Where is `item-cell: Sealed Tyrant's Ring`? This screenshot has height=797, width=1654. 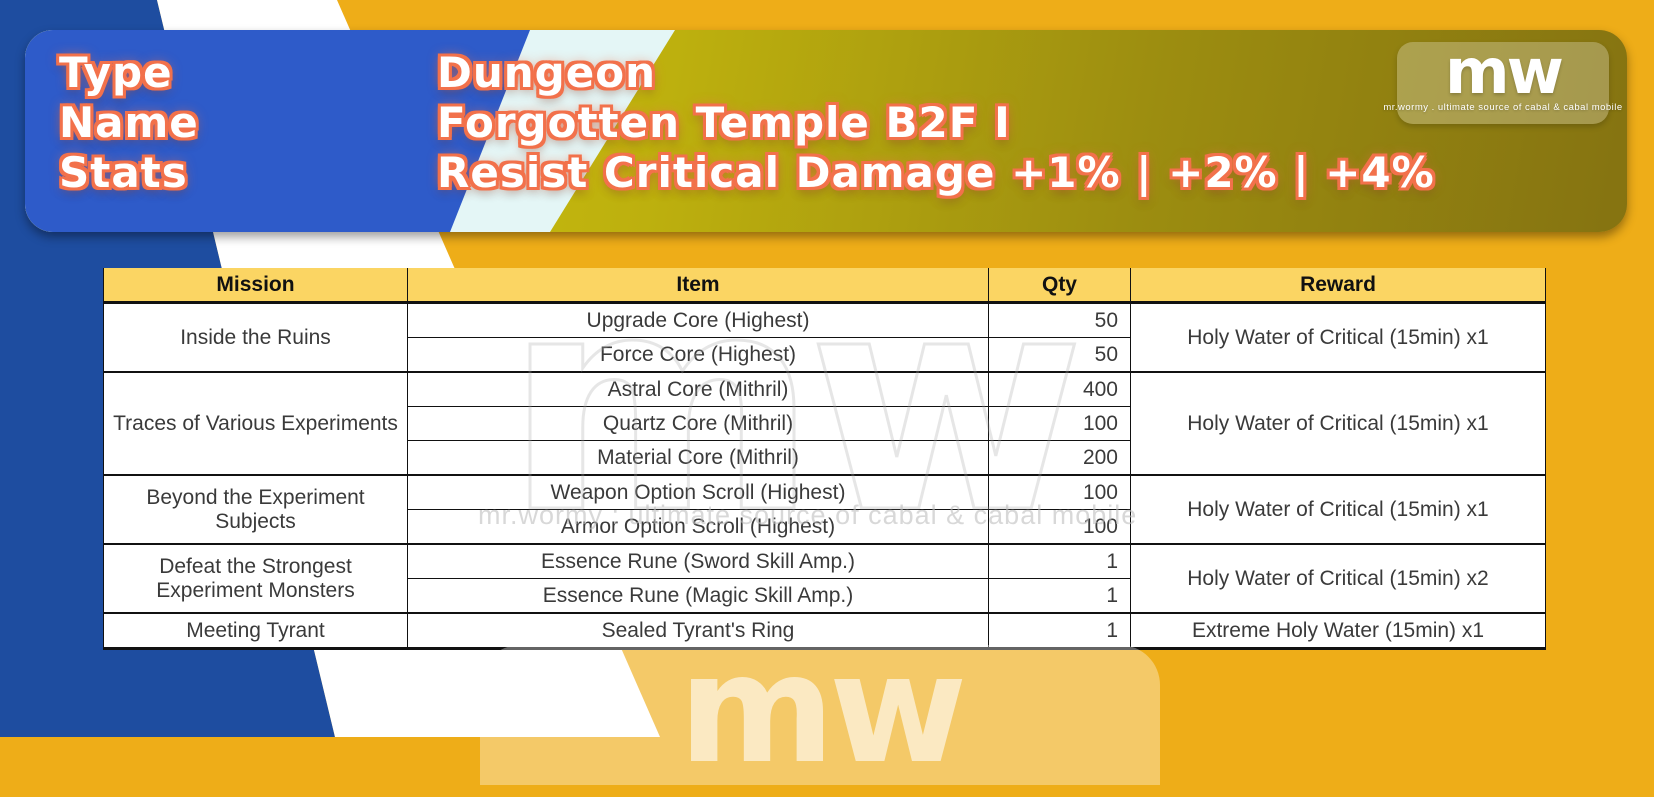
item-cell: Sealed Tyrant's Ring is located at coordinates (698, 630).